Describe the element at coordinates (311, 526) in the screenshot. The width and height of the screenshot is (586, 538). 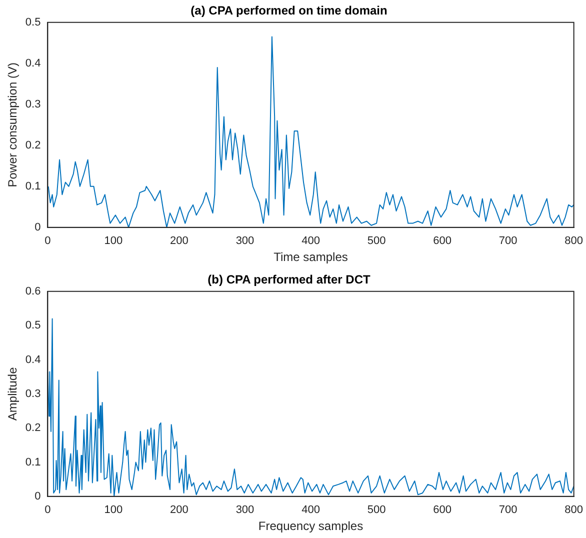
I see `x-axis-title: Frequency samples` at that location.